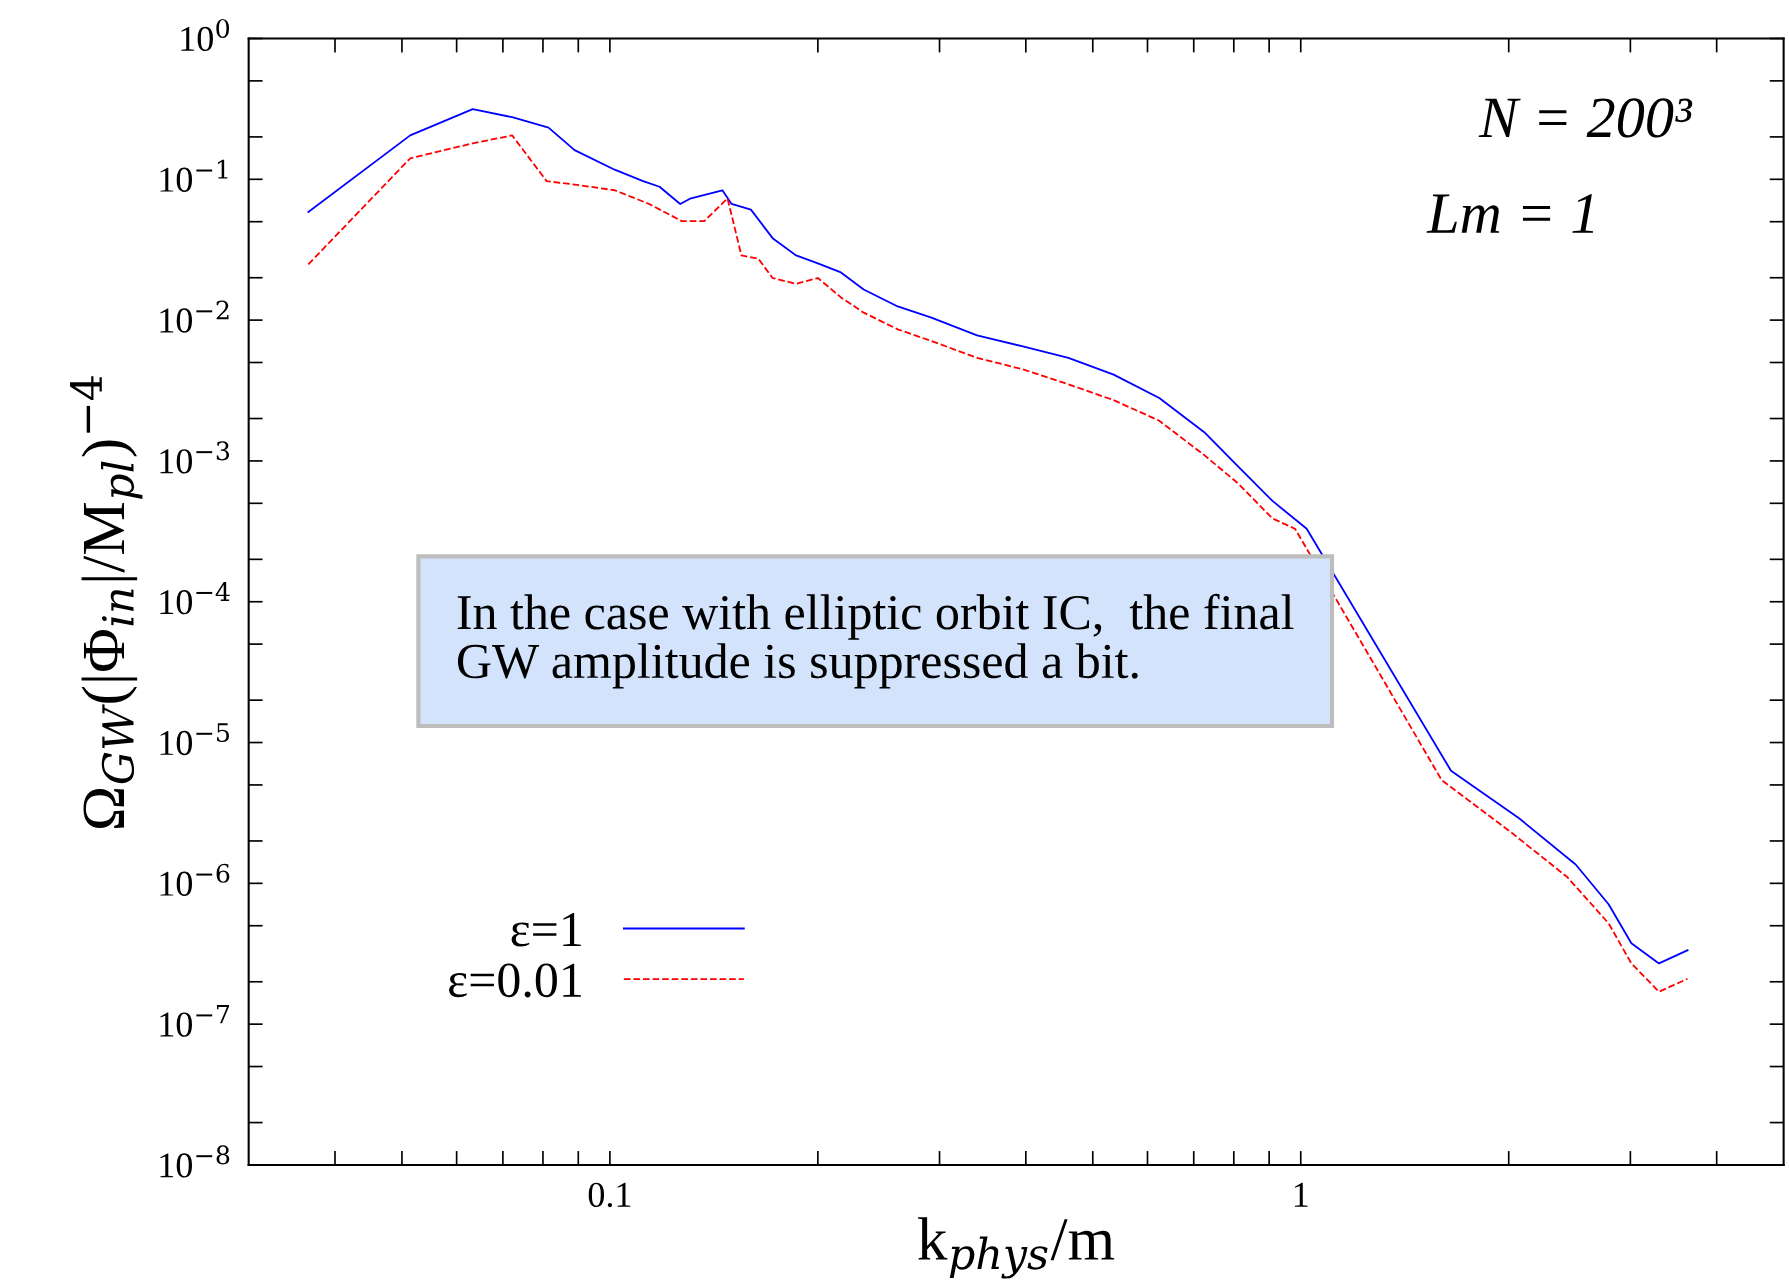  I want to click on annotation: N = 200³, so click(1585, 118).